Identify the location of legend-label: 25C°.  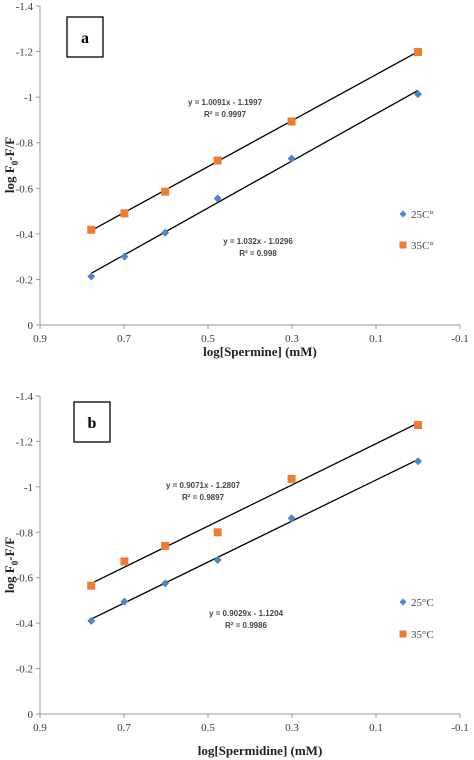
(422, 215).